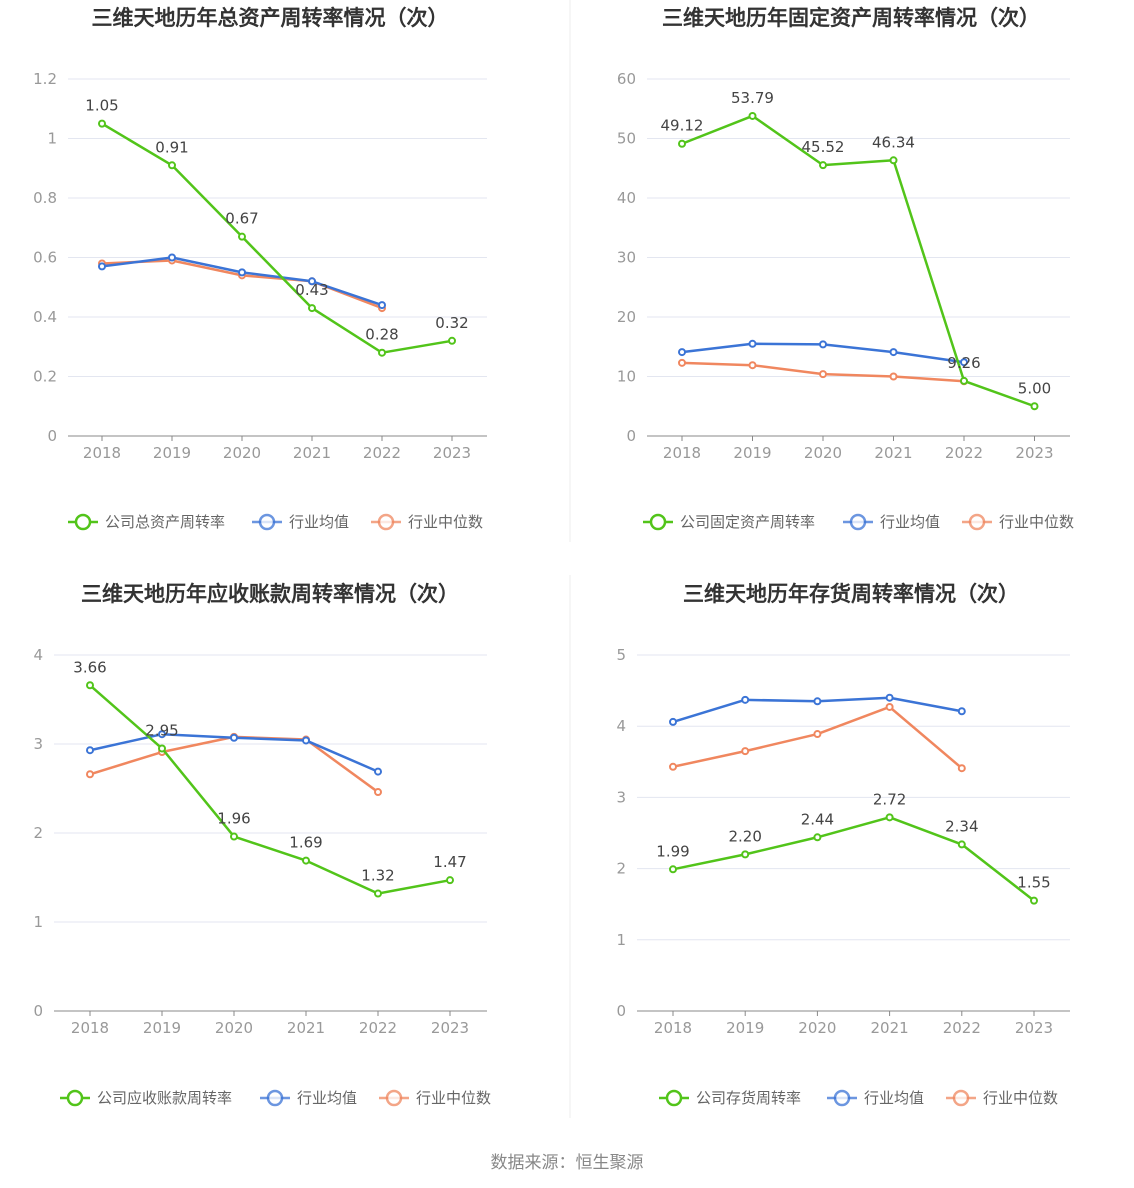  What do you see at coordinates (626, 198) in the screenshot?
I see `y-tick-label: 40` at bounding box center [626, 198].